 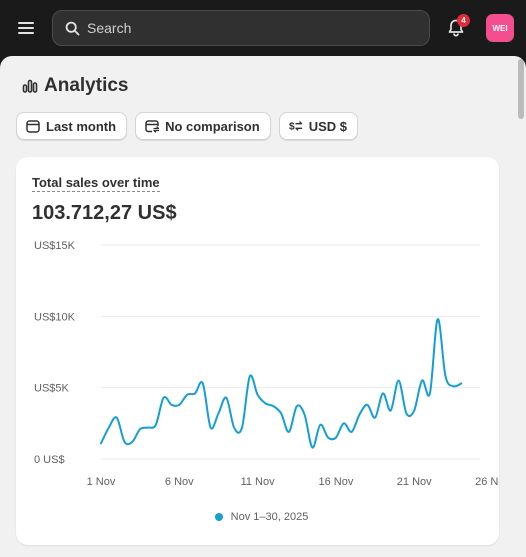 What do you see at coordinates (500, 28) in the screenshot?
I see `avatar: WEI` at bounding box center [500, 28].